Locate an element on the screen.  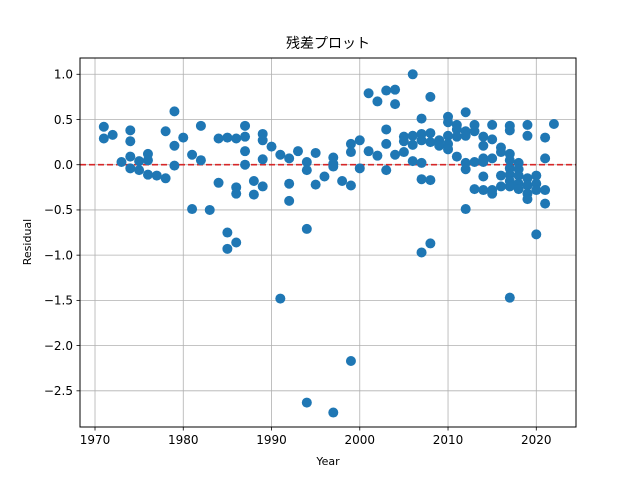
y-tick-label: −2.0 is located at coordinates (58, 346).